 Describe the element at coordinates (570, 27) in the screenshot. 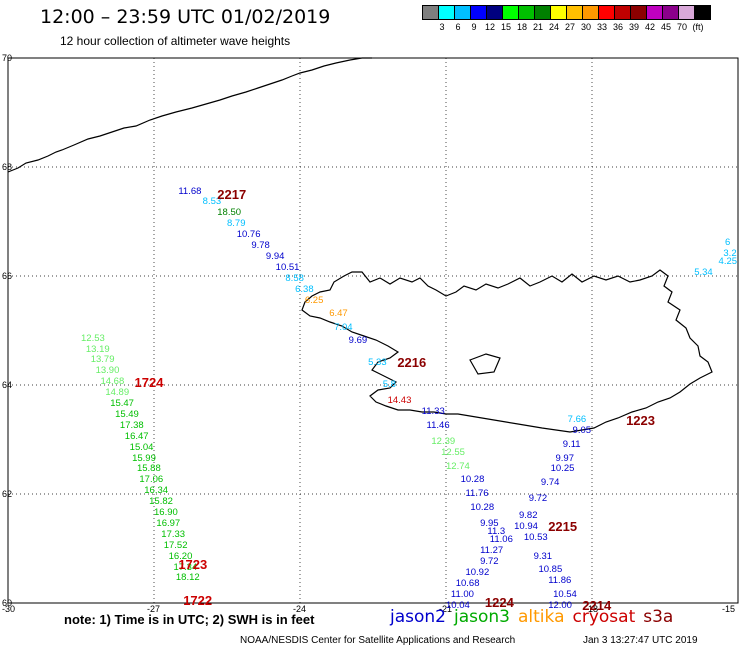

I see `color-scale-label: 27` at that location.